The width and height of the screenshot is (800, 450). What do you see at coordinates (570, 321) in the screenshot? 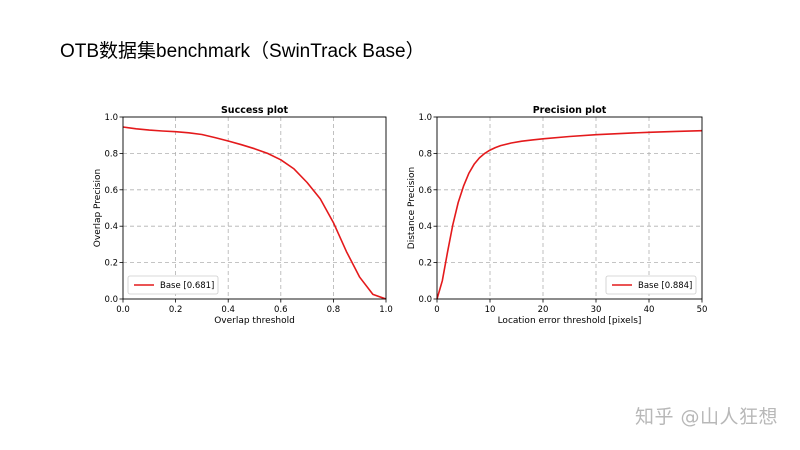
I see `x-axis-label: Location error threshold [pixels]` at bounding box center [570, 321].